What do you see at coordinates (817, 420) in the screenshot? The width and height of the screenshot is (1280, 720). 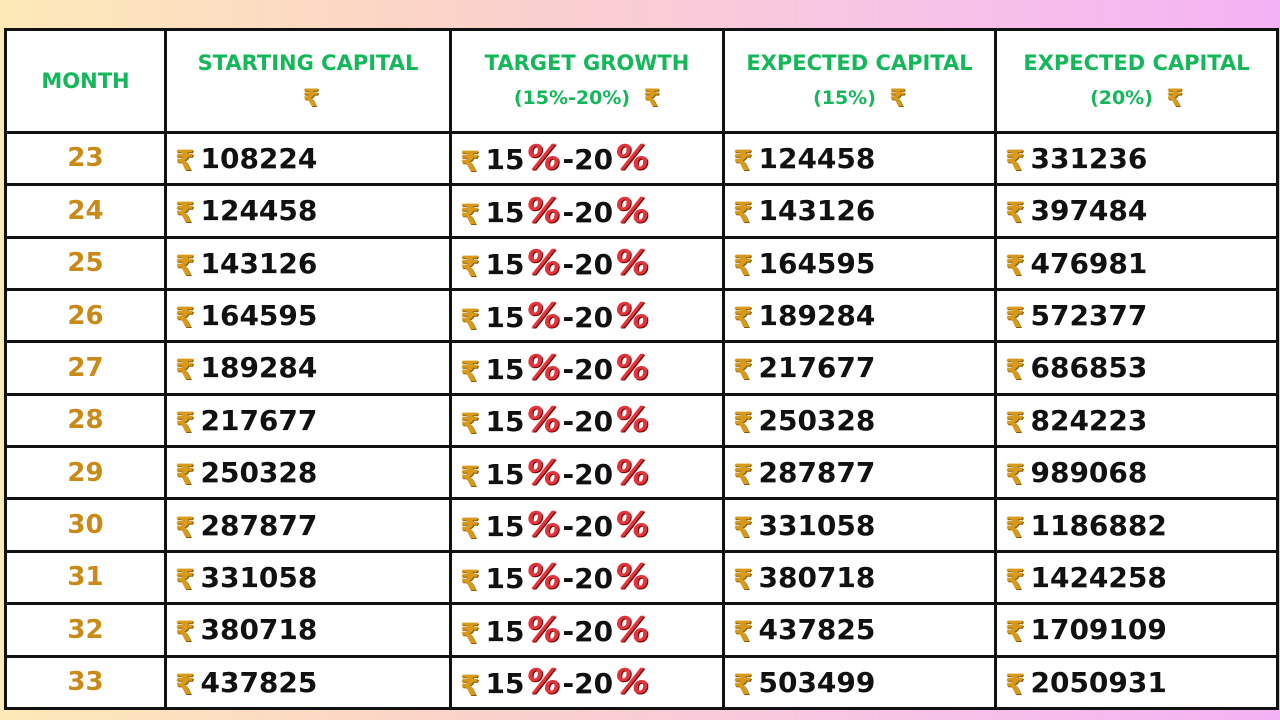 I see `expected-capital-15-value: 250328` at bounding box center [817, 420].